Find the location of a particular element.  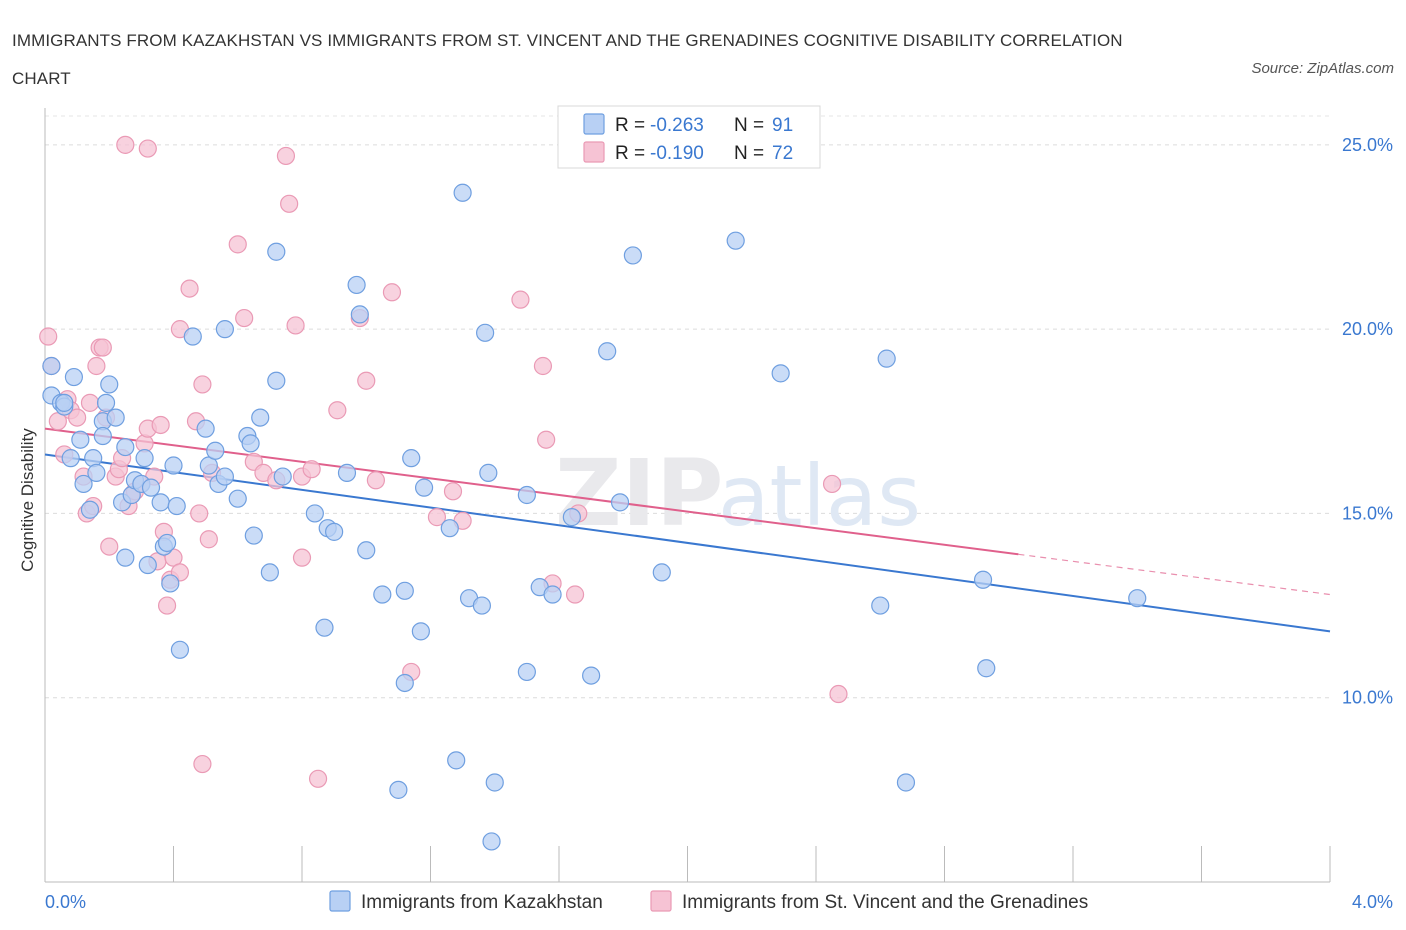

x-tick-label: 4.0% is located at coordinates (1372, 902).